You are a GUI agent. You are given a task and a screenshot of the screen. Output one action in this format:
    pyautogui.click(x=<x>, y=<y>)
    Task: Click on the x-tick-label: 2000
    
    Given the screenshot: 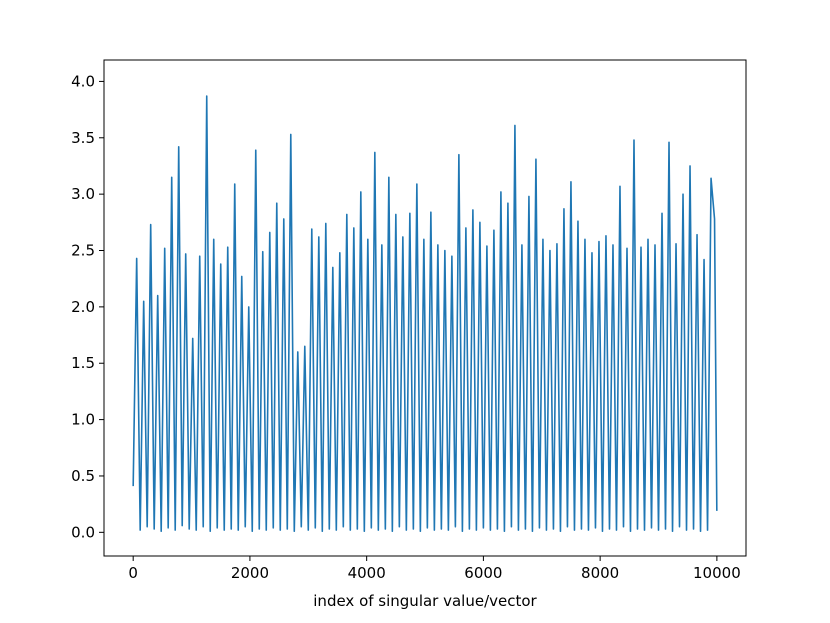 What is the action you would take?
    pyautogui.click(x=250, y=573)
    